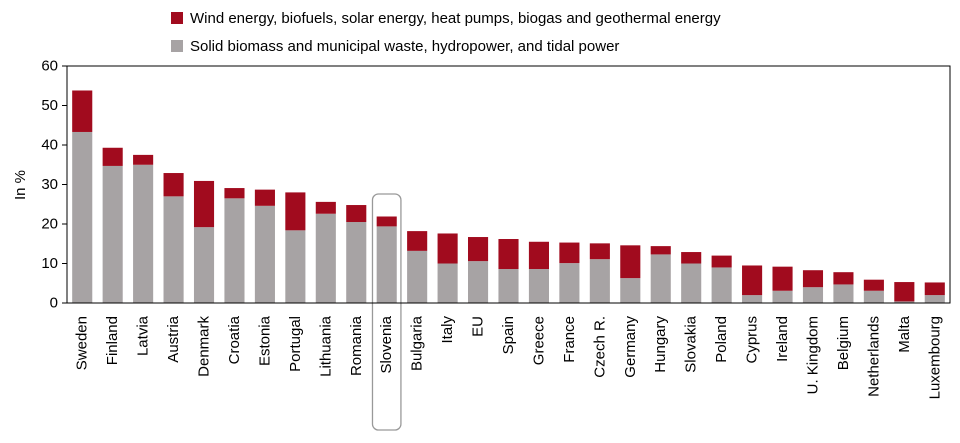 This screenshot has height=443, width=960. Describe the element at coordinates (49, 224) in the screenshot. I see `y-tick-label-20: 20` at that location.